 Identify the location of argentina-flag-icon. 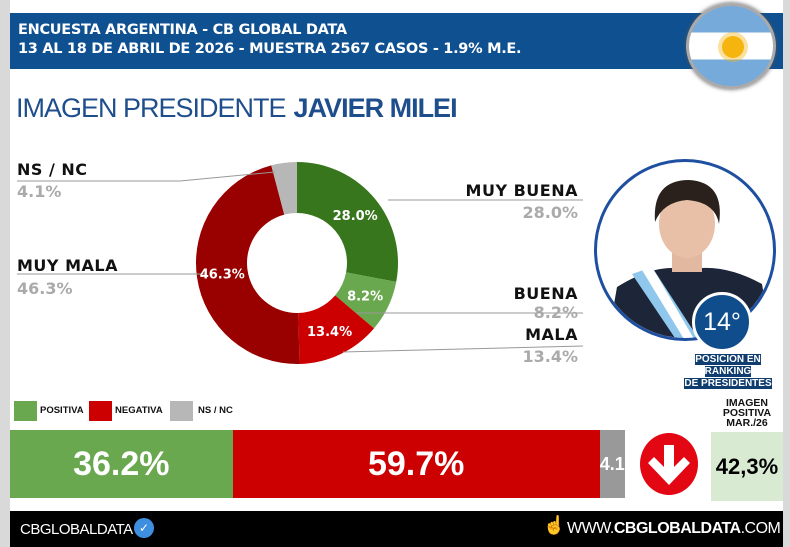
(731, 46).